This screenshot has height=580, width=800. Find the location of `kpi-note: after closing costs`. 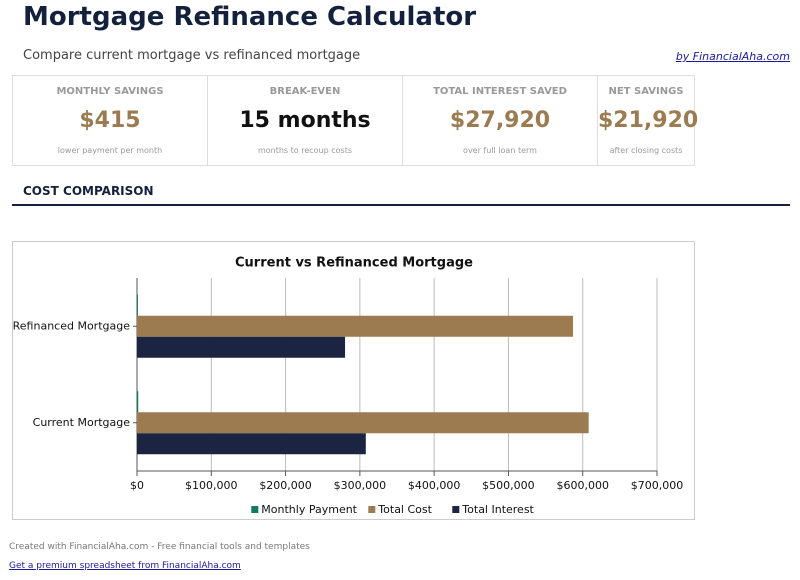

kpi-note: after closing costs is located at coordinates (646, 150).